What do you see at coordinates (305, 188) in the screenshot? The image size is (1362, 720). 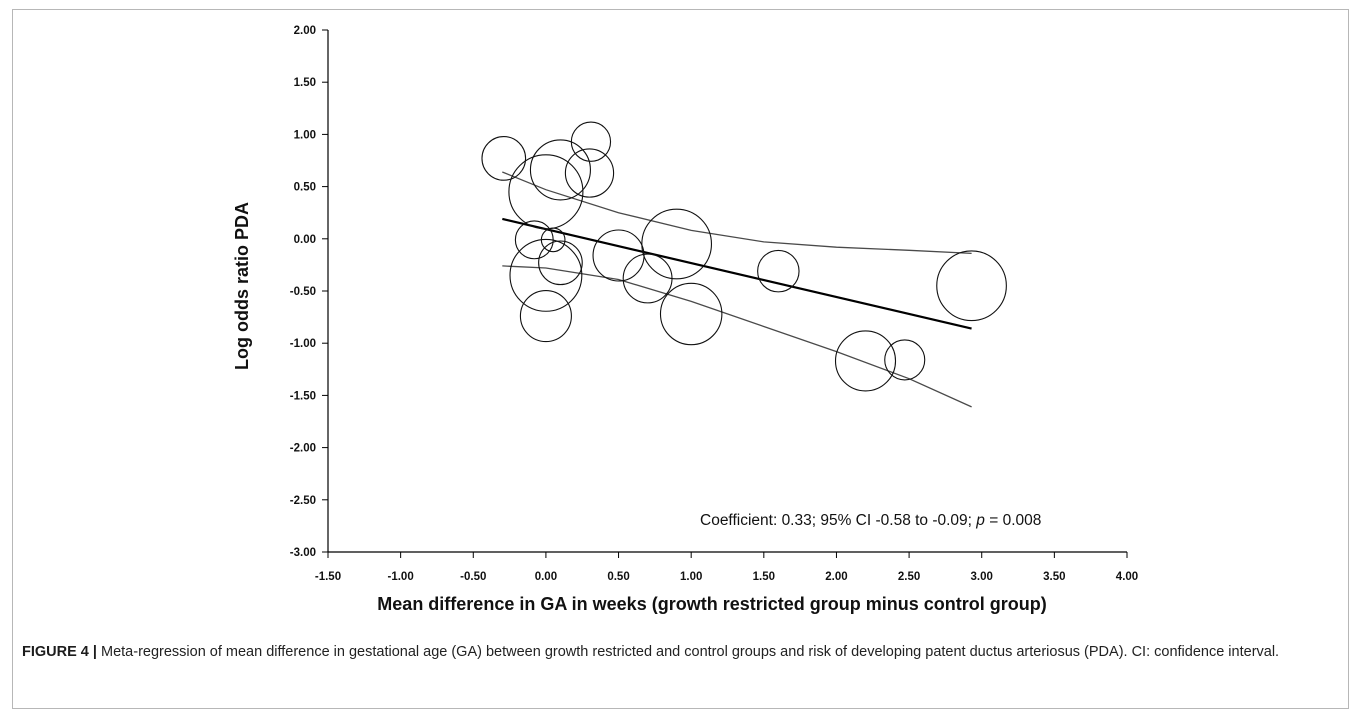 I see `y-tick-label: 0.50` at bounding box center [305, 188].